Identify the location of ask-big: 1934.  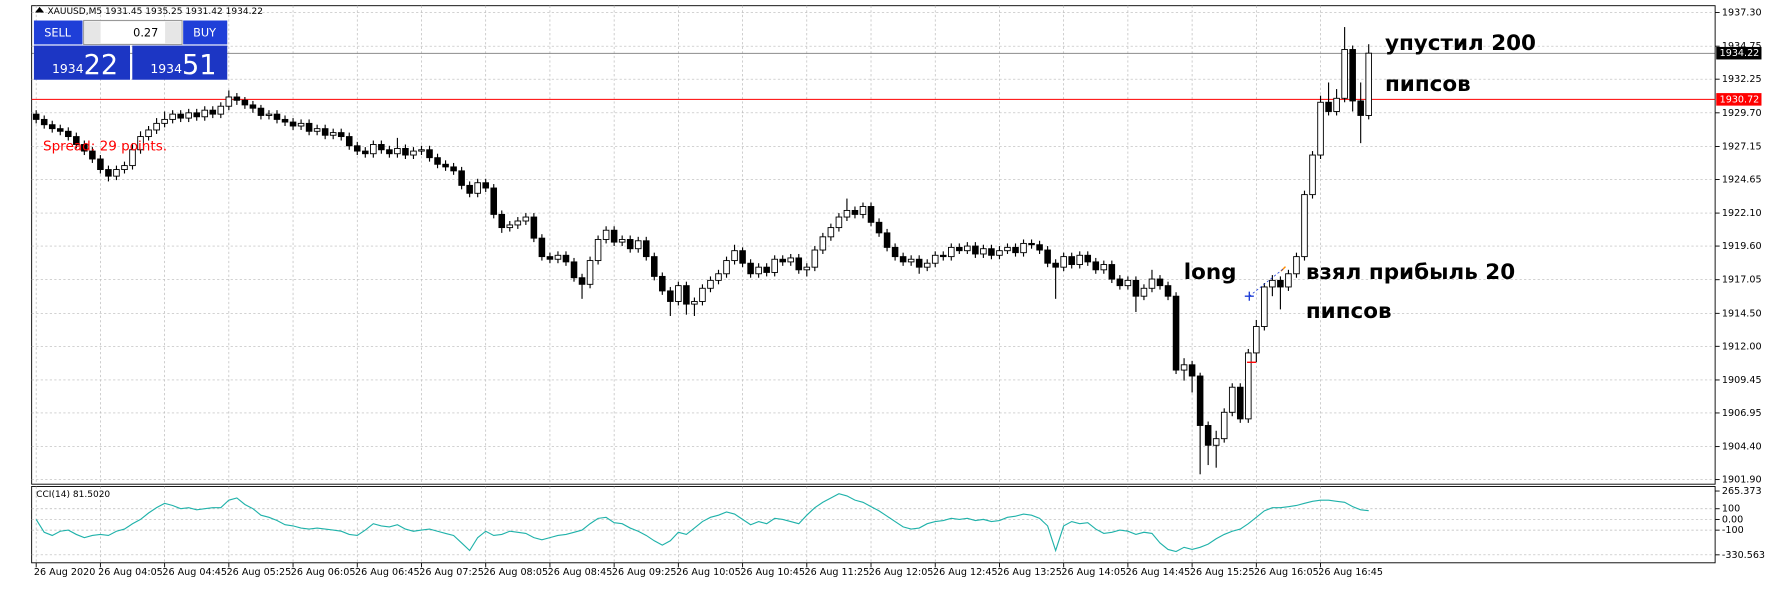
(166, 68).